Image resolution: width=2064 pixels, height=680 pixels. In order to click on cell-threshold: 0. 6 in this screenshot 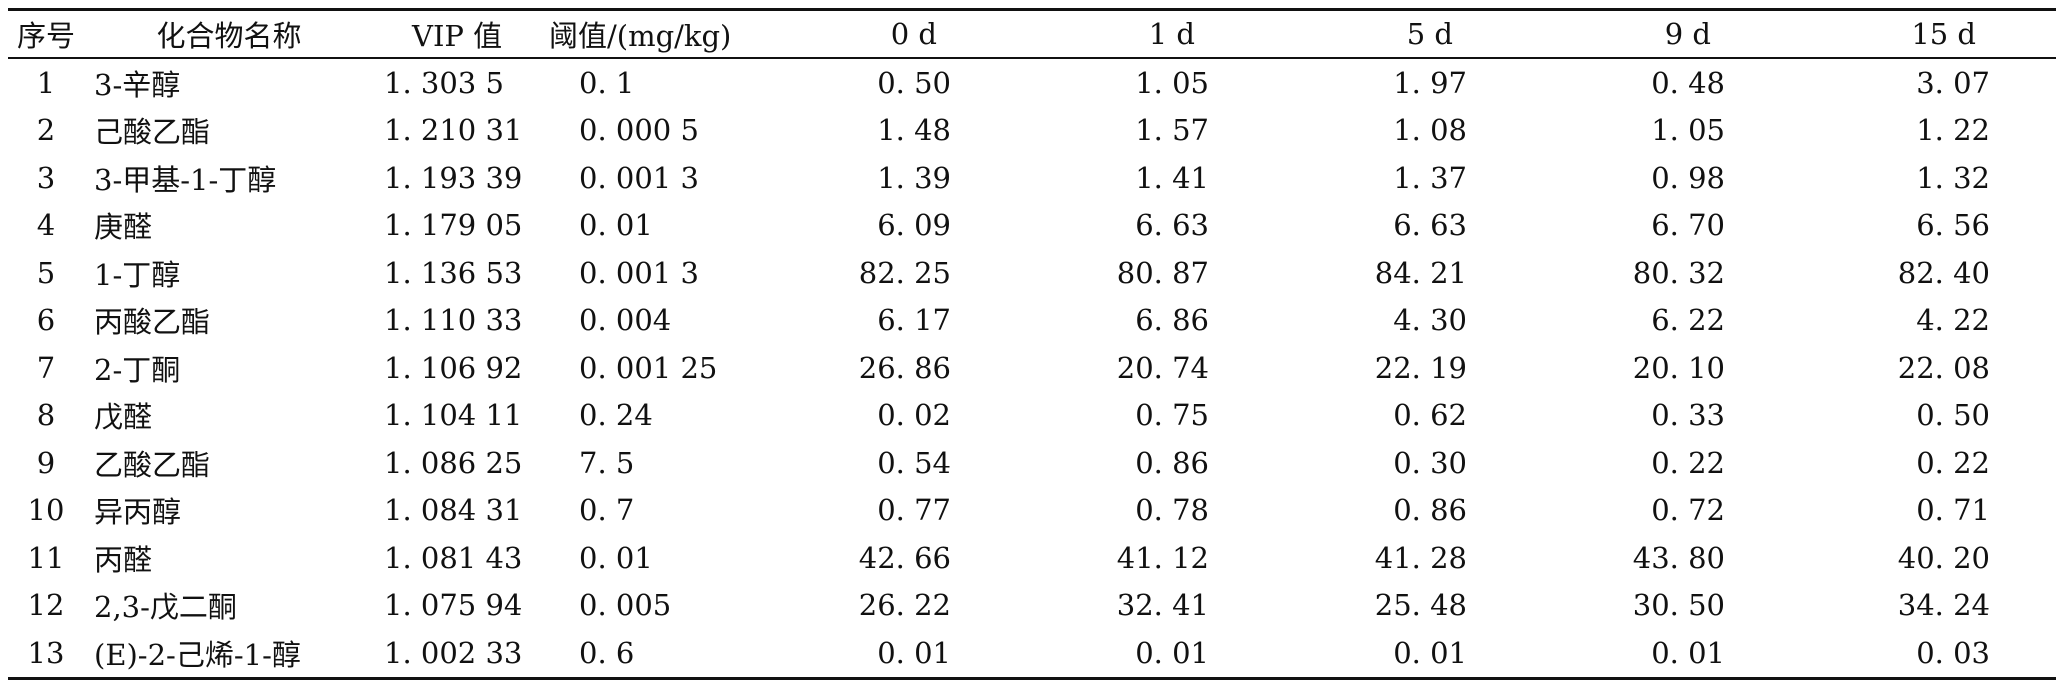, I will do `click(607, 652)`.